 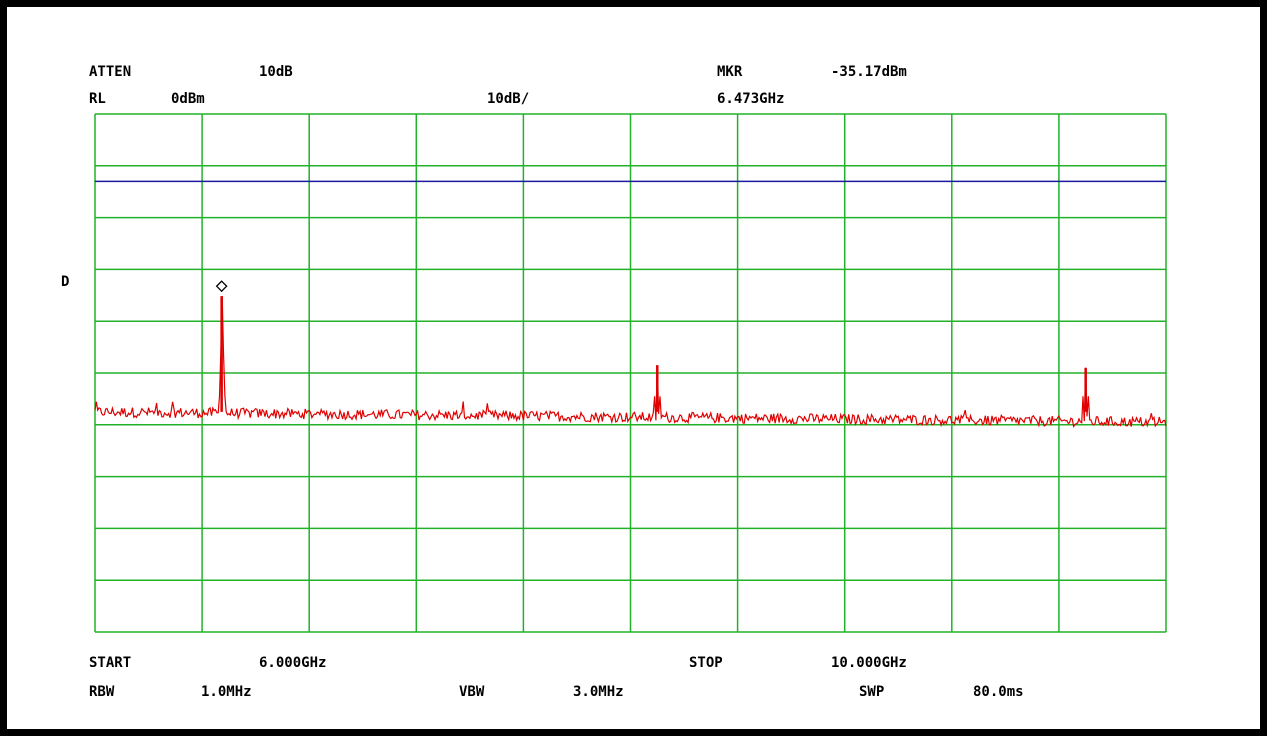 What do you see at coordinates (869, 663) in the screenshot?
I see `stop-frequency-value: 10.000GHz` at bounding box center [869, 663].